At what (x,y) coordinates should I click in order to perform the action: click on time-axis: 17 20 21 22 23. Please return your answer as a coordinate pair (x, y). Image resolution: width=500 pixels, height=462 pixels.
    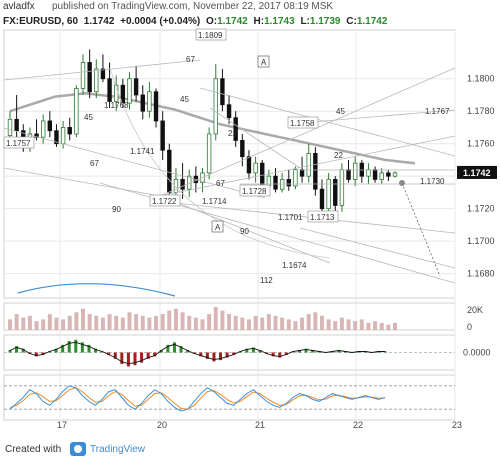
    Looking at the image, I should click on (259, 425).